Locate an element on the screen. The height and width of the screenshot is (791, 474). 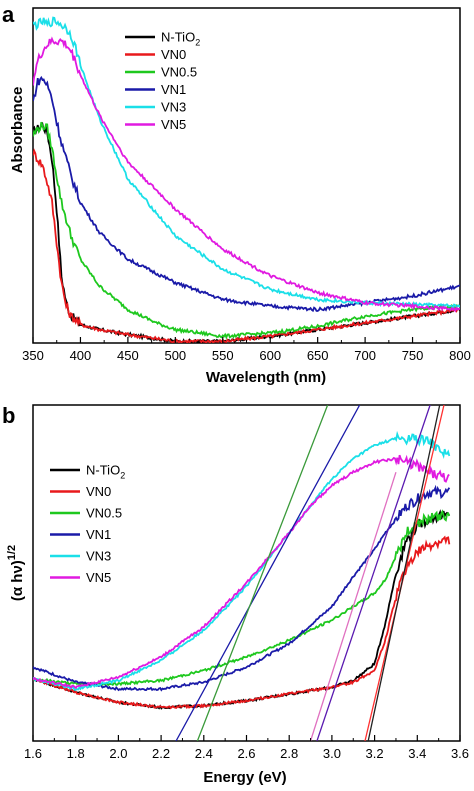
x-tick-label: 3.2 is located at coordinates (375, 753).